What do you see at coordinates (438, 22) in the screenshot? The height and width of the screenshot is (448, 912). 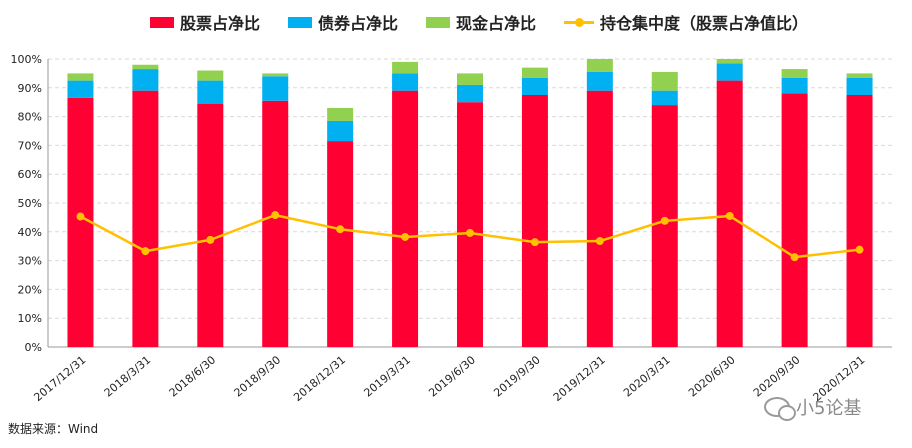 I see `legend-swatch-cash` at bounding box center [438, 22].